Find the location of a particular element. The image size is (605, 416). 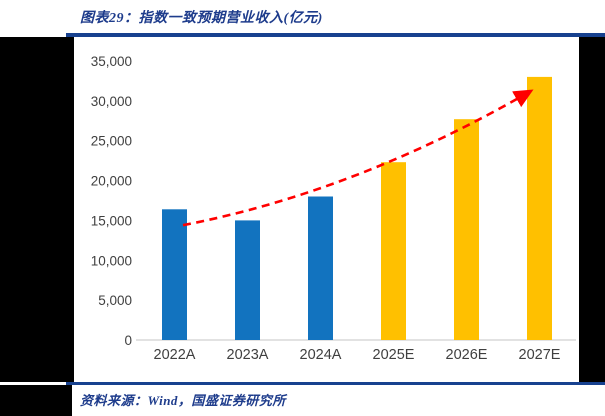

footer-left-margin is located at coordinates (36, 400).